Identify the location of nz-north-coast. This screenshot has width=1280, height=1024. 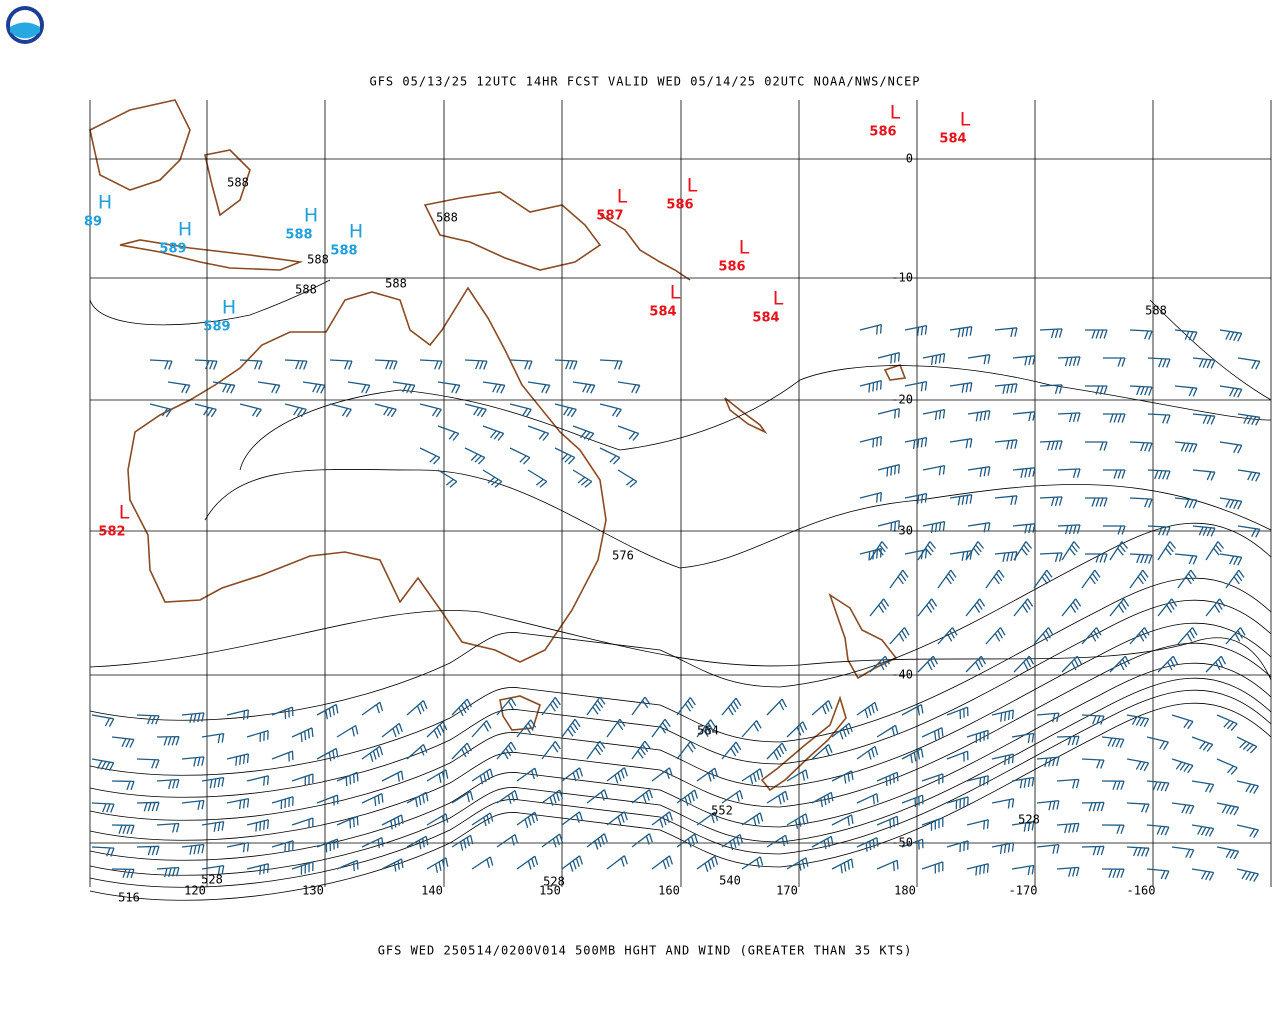
(863, 636).